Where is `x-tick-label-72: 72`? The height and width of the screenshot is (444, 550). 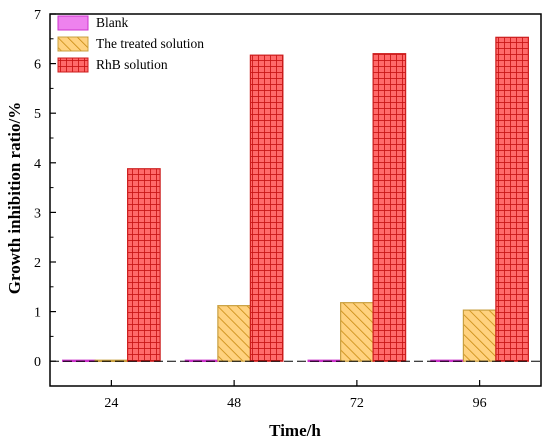
x-tick-label-72: 72 is located at coordinates (357, 403).